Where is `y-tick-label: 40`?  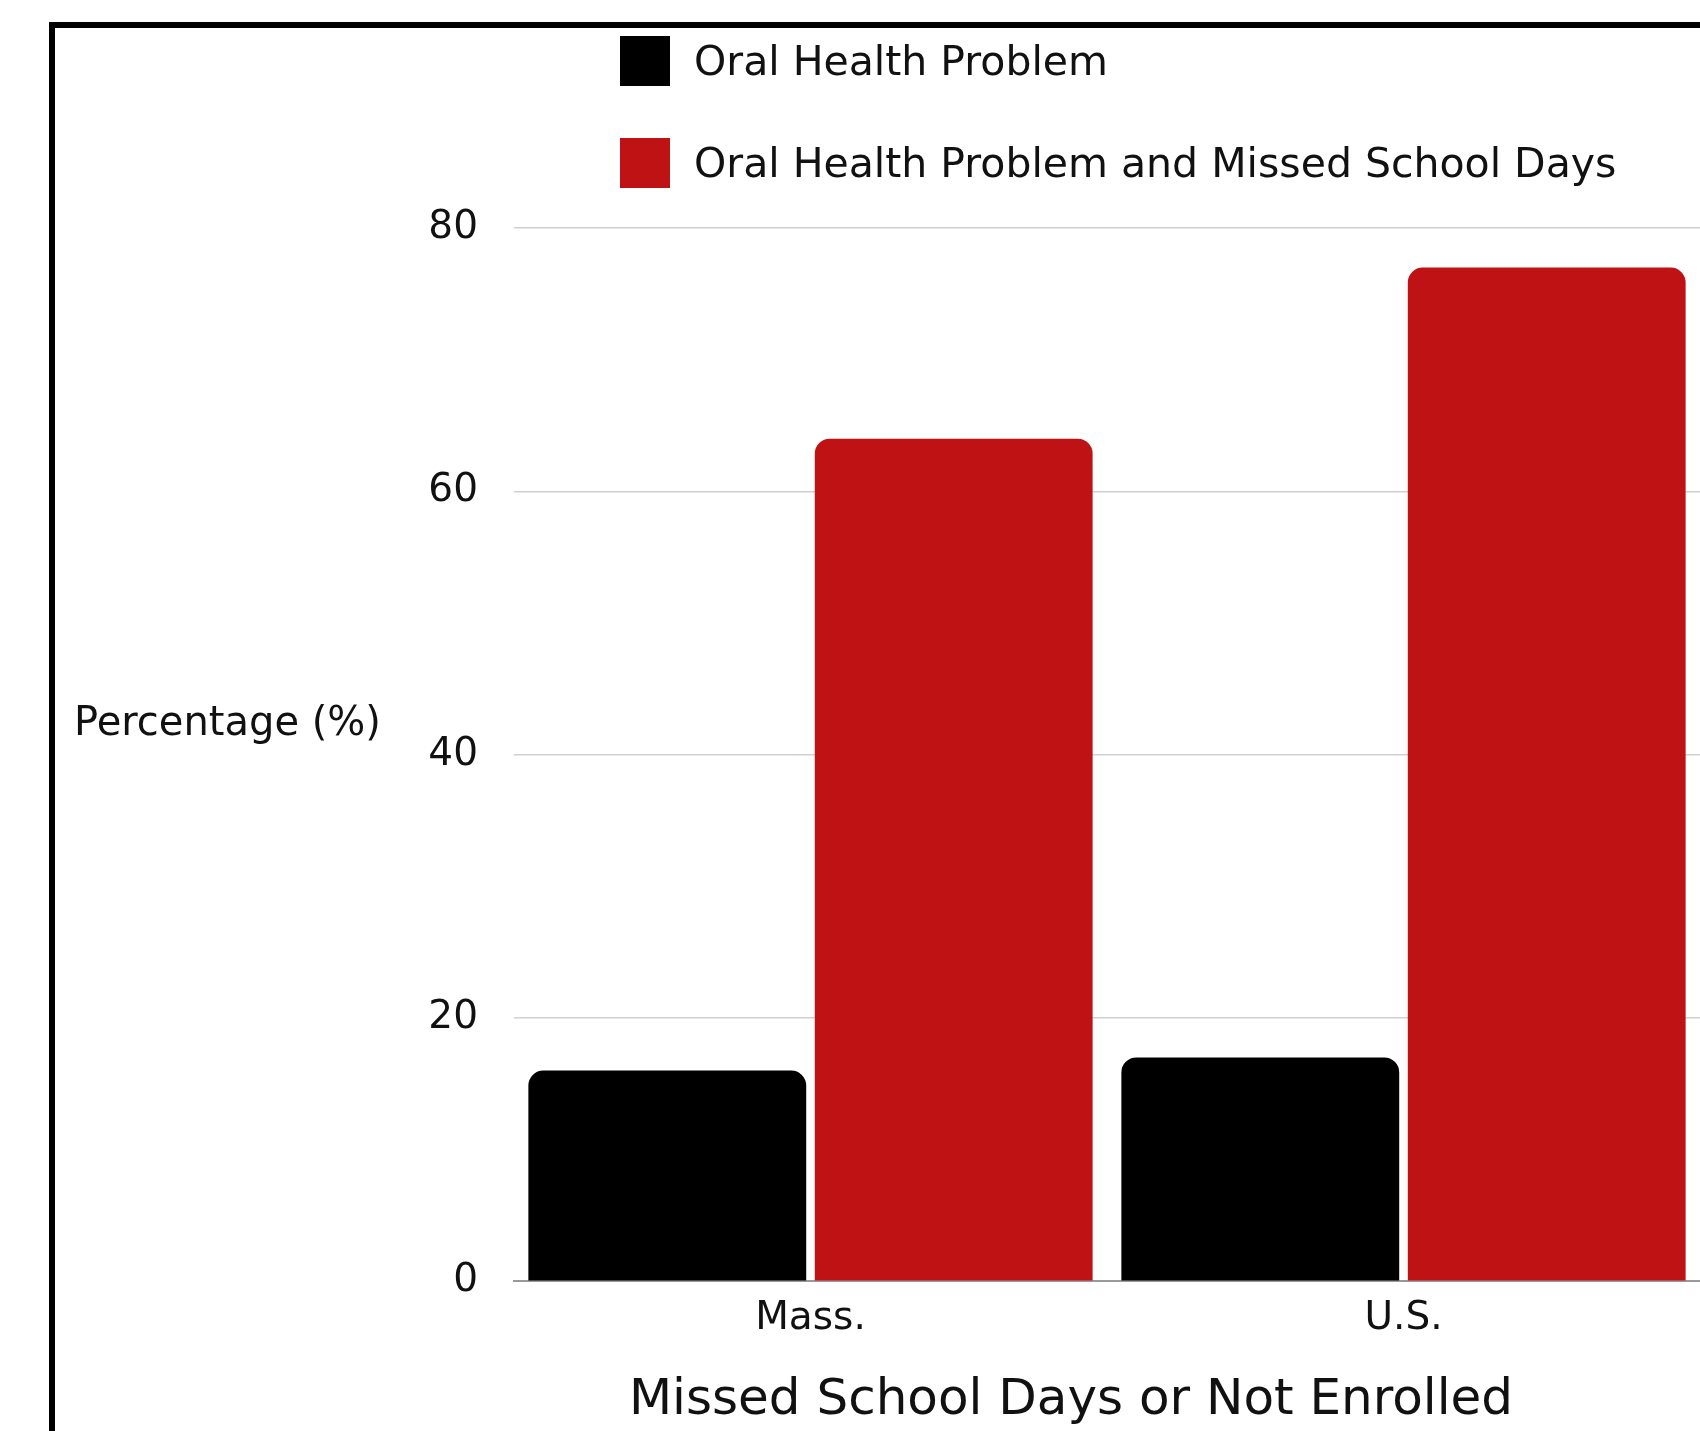 y-tick-label: 40 is located at coordinates (453, 751).